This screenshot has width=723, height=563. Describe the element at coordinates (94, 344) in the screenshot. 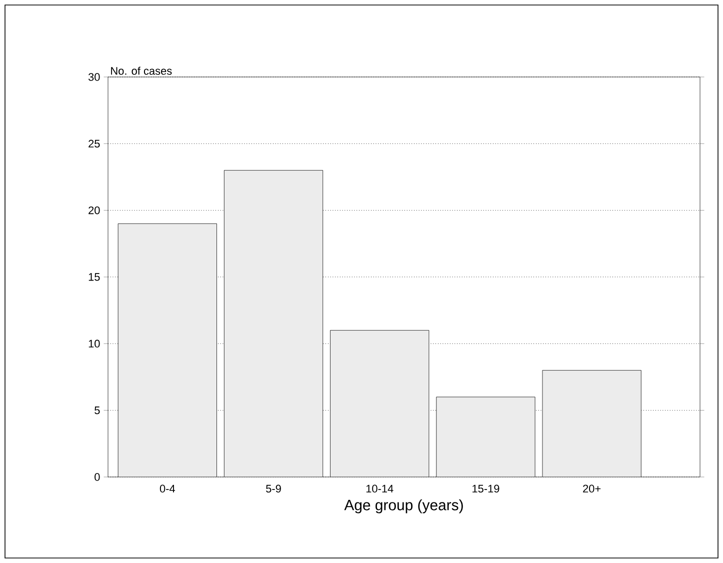

I see `y-tick-label: 10` at that location.